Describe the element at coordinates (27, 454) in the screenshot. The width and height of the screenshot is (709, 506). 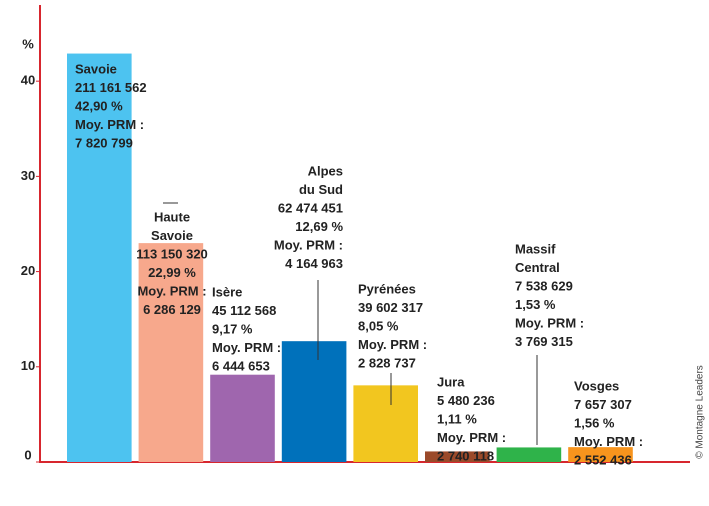
I see `y-tick-label: 0` at that location.